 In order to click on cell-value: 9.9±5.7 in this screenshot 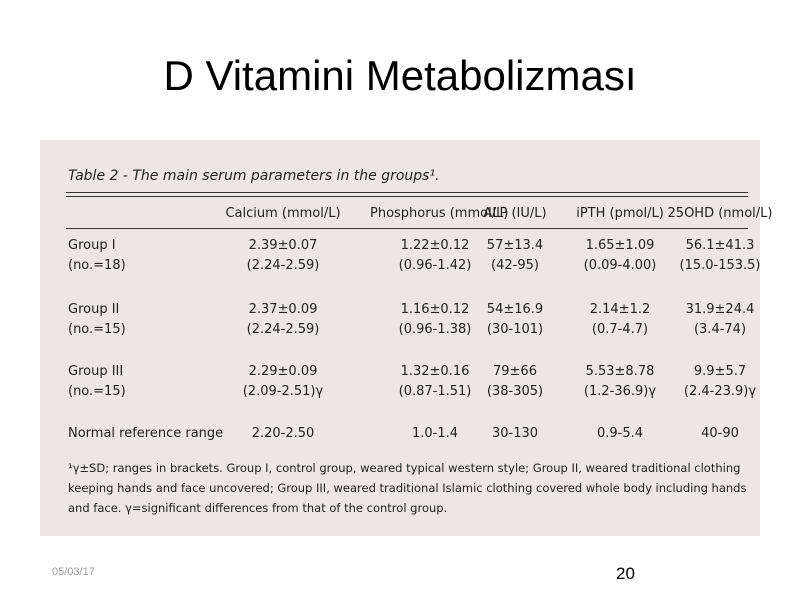, I will do `click(720, 371)`.